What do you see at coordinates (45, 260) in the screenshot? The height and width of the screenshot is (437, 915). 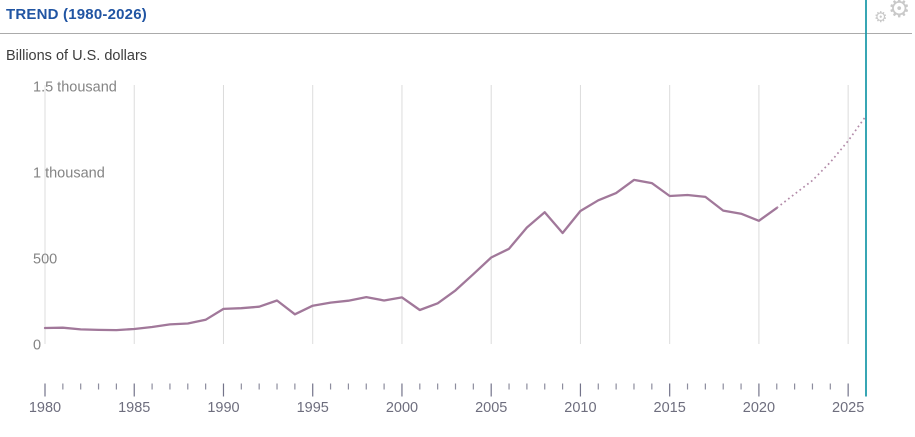 I see `y-label-500: 500` at bounding box center [45, 260].